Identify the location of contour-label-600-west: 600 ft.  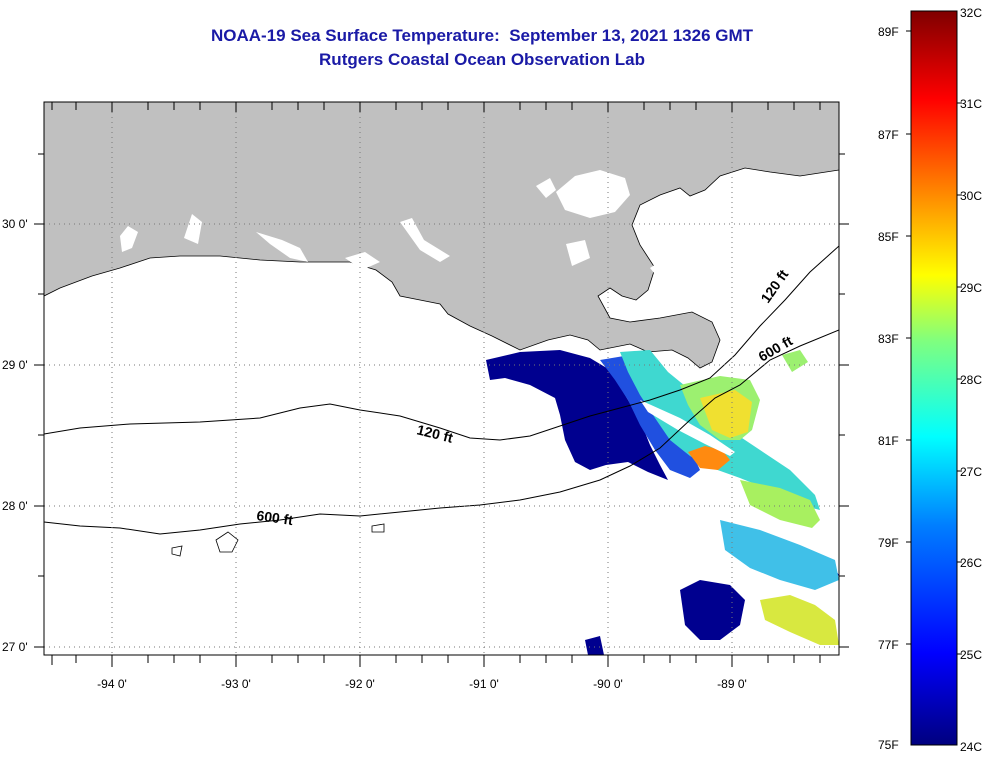
(275, 517).